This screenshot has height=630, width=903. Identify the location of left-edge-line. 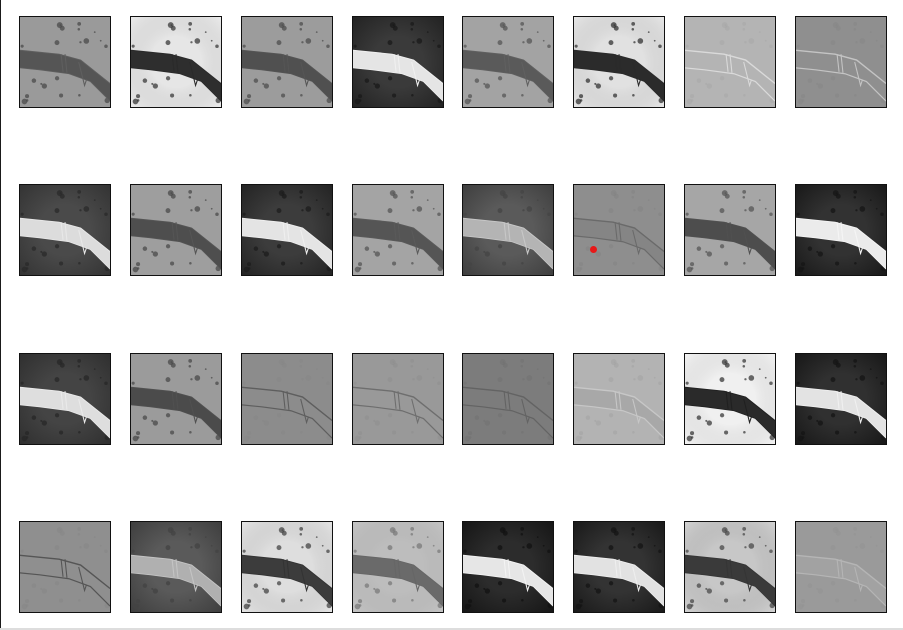
(0, 315).